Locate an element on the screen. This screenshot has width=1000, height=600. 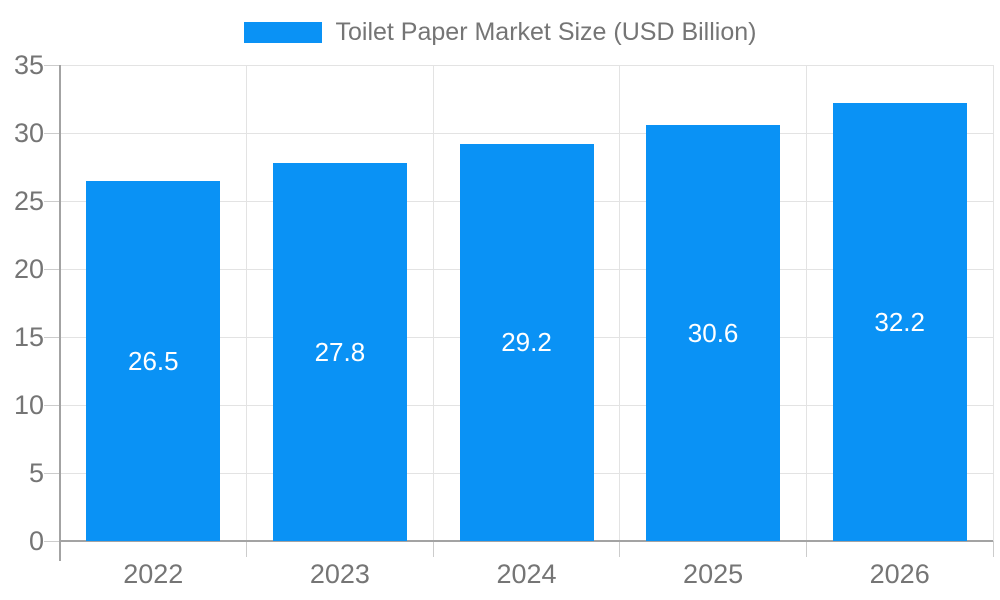
y-axis-label: 0 is located at coordinates (36, 541).